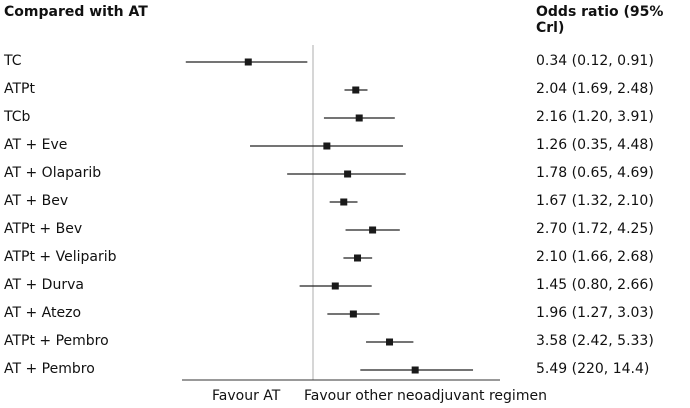 Image resolution: width=690 pixels, height=408 pixels. I want to click on row-odds-ratio-text: 1.78 (0.65, 4.69), so click(595, 173).